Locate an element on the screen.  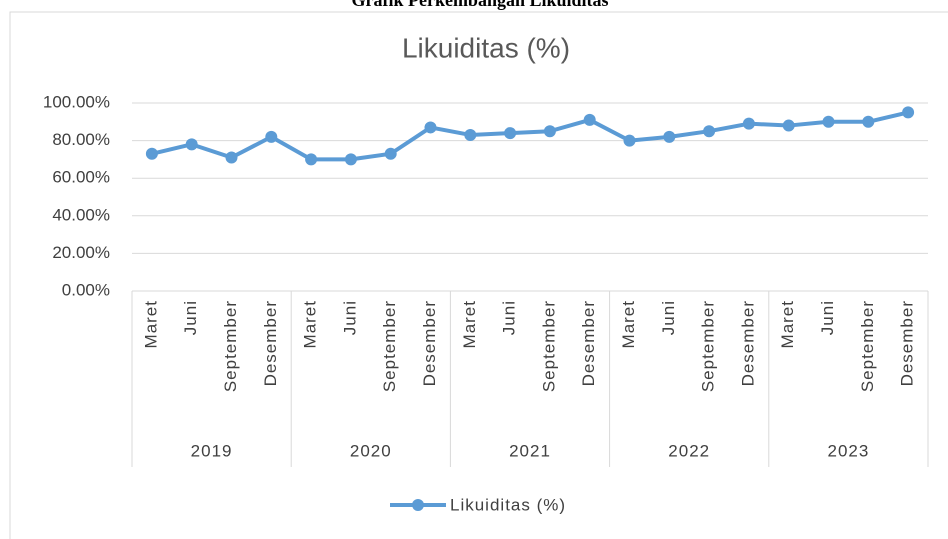
chart-title: Likuiditas (%) is located at coordinates (486, 47).